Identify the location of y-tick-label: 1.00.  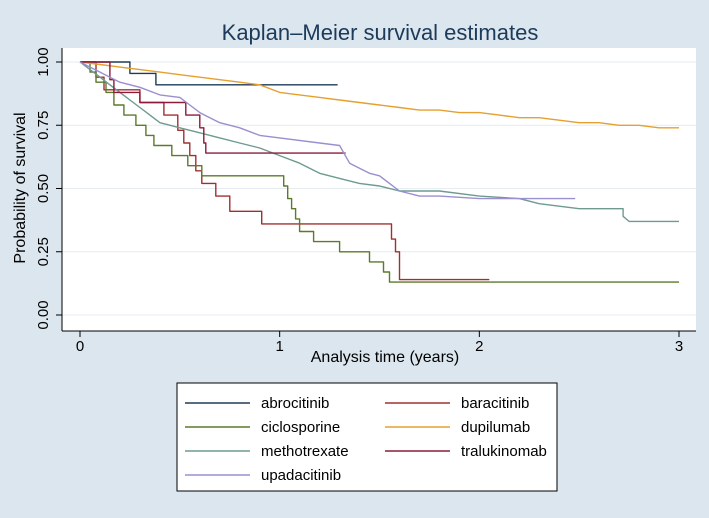
(43, 61).